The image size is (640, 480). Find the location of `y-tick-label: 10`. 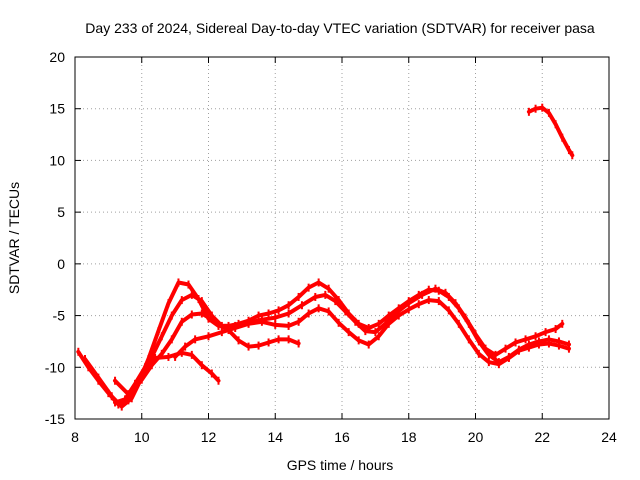

y-tick-label: 10 is located at coordinates (57, 160).